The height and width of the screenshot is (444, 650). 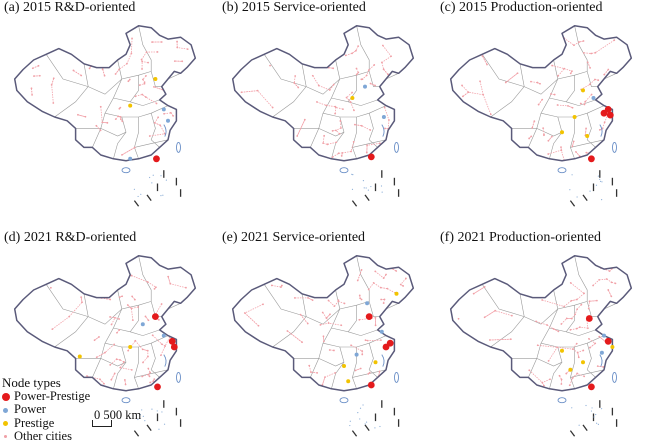 What do you see at coordinates (396, 147) in the screenshot?
I see `taiwan-island` at bounding box center [396, 147].